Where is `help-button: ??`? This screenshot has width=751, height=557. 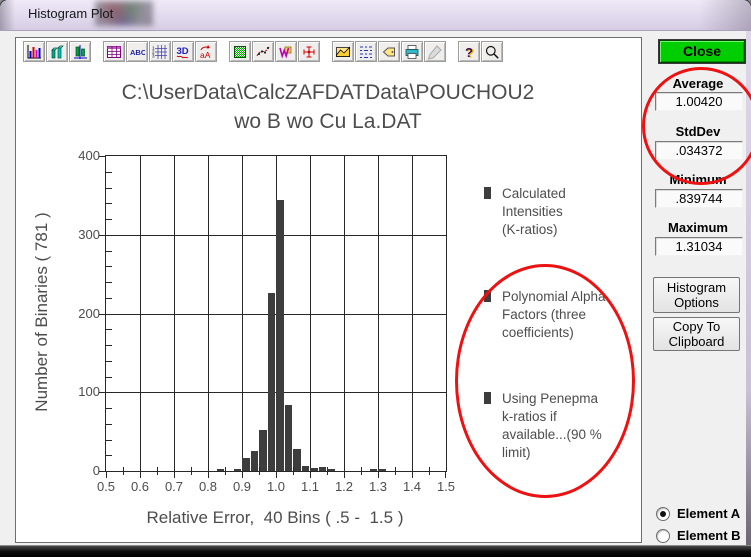
help-button: ?? is located at coordinates (469, 51).